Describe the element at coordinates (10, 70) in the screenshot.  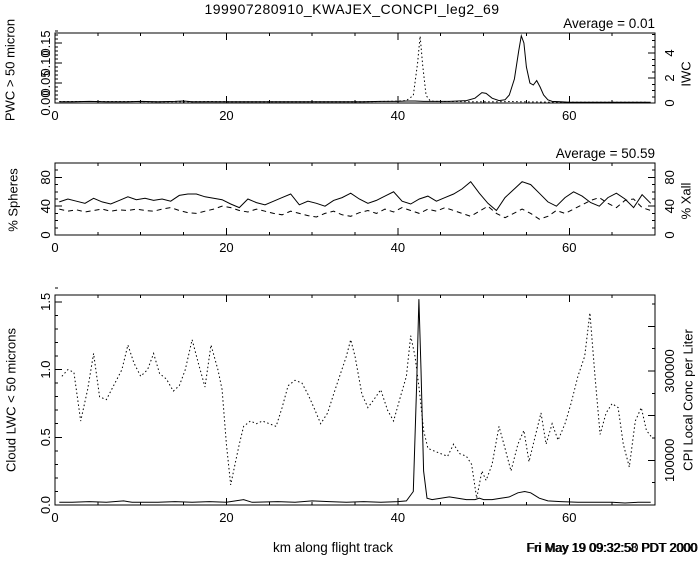
I see `axis-title-pwc: PWC > 50 micron` at that location.